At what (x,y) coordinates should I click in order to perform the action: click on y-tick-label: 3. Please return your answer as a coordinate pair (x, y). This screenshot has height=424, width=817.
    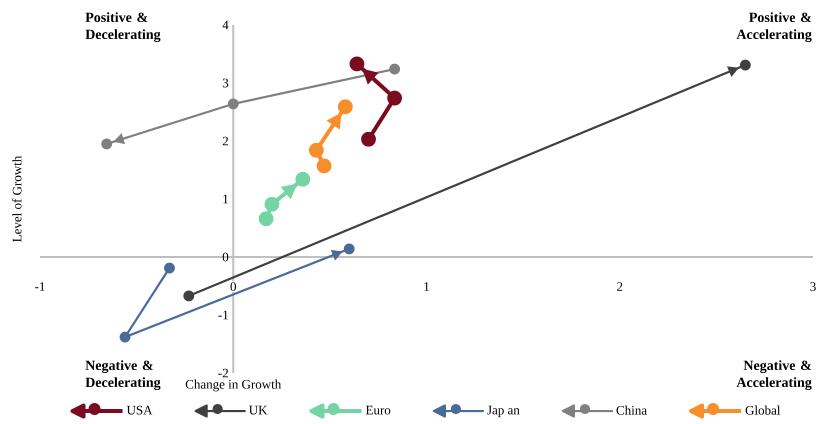
    Looking at the image, I should click on (225, 83).